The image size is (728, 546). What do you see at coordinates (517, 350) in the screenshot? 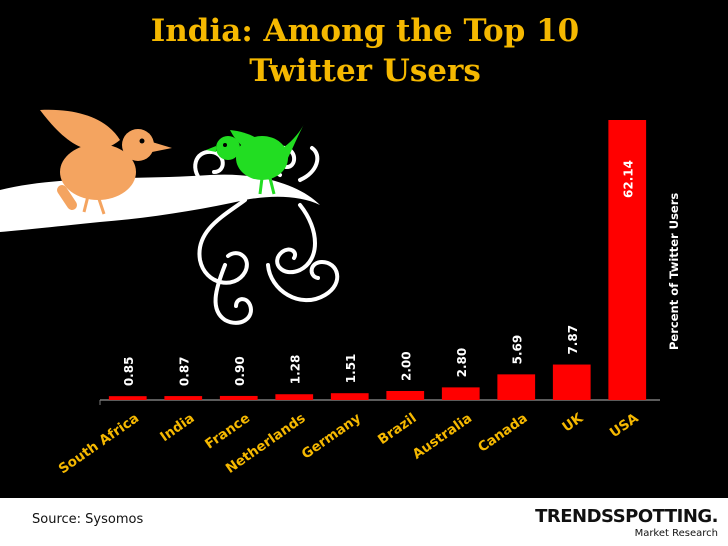
I see `value-label-canada: 5.69` at bounding box center [517, 350].